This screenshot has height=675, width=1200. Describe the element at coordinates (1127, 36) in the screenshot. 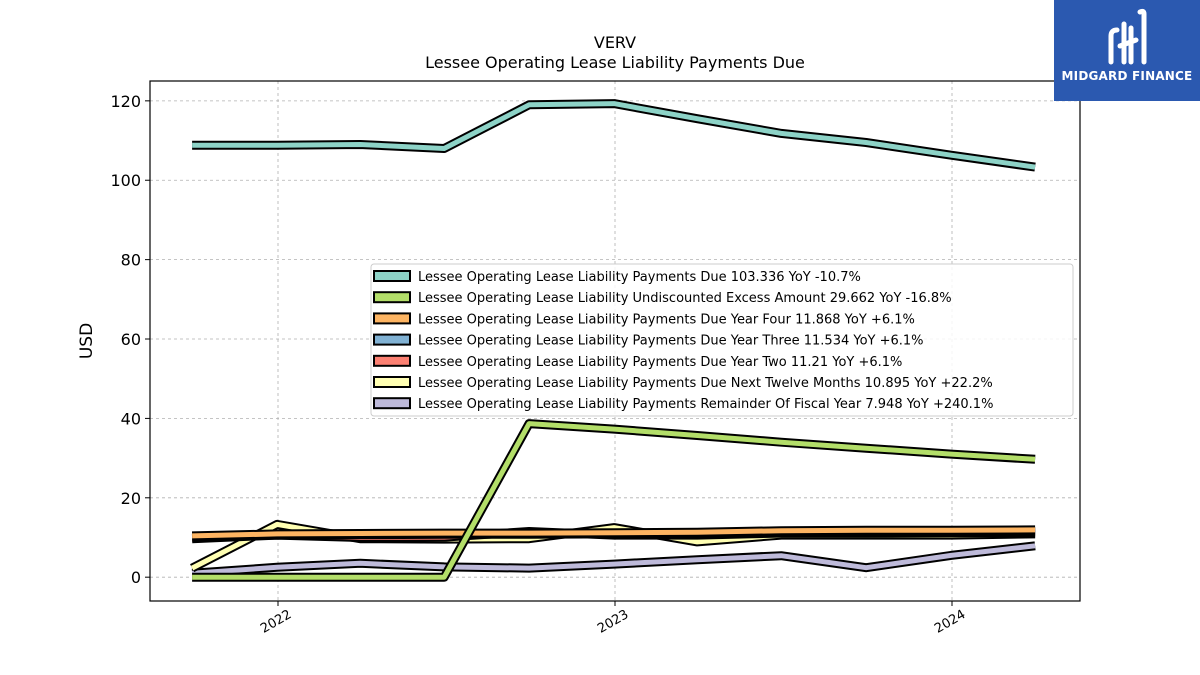

I see `brand-mark-icon` at that location.